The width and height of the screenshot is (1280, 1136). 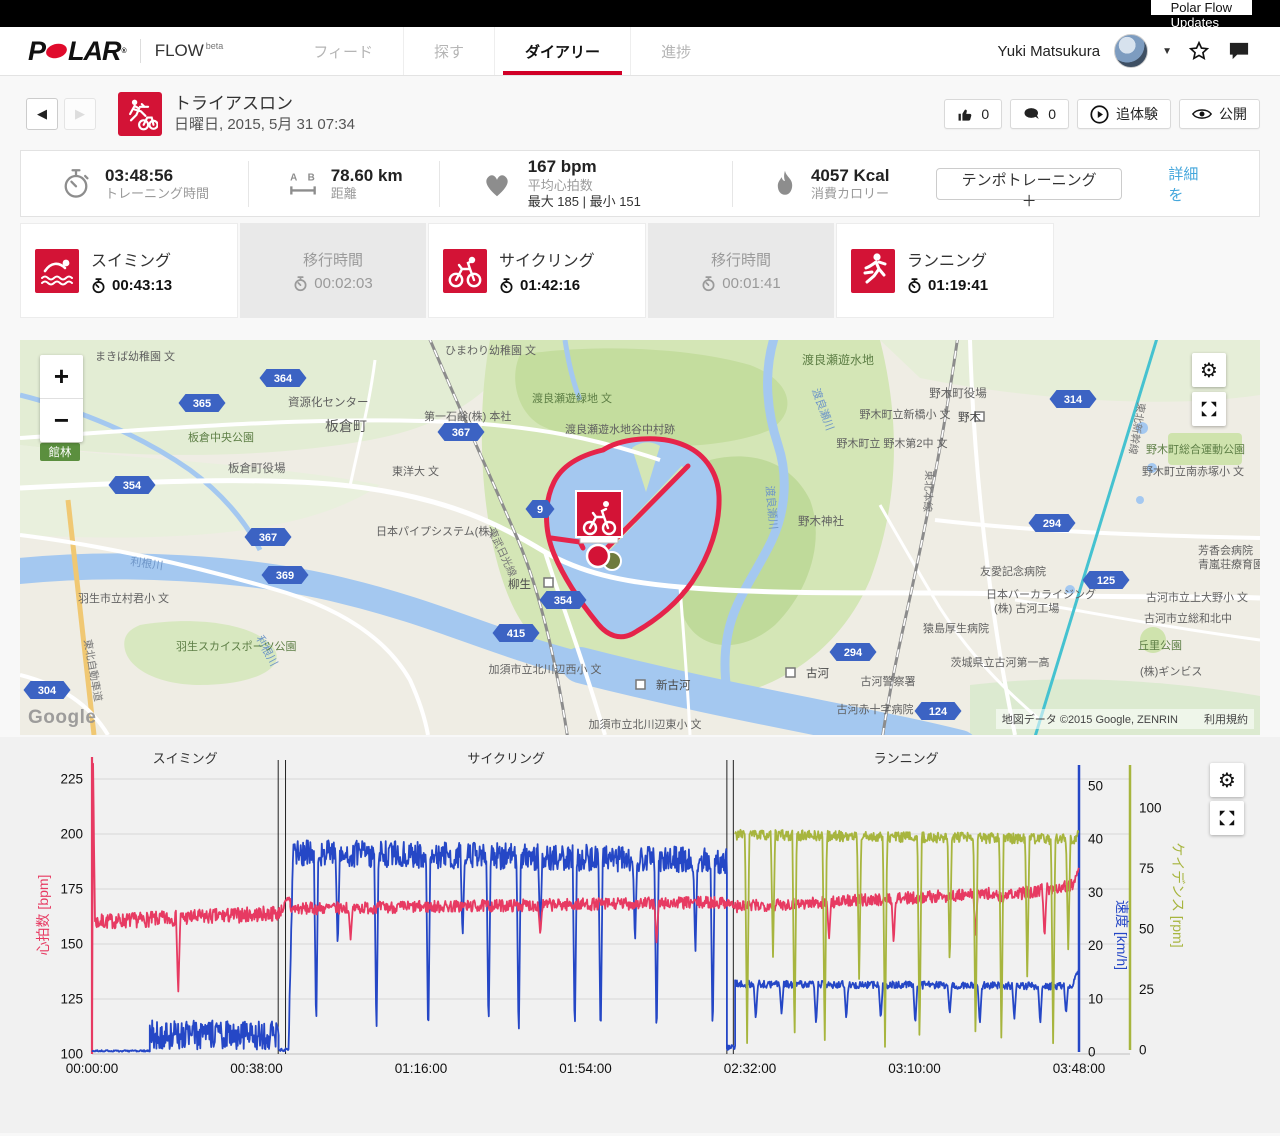 What do you see at coordinates (1073, 399) in the screenshot?
I see `map-route-badge: 314` at bounding box center [1073, 399].